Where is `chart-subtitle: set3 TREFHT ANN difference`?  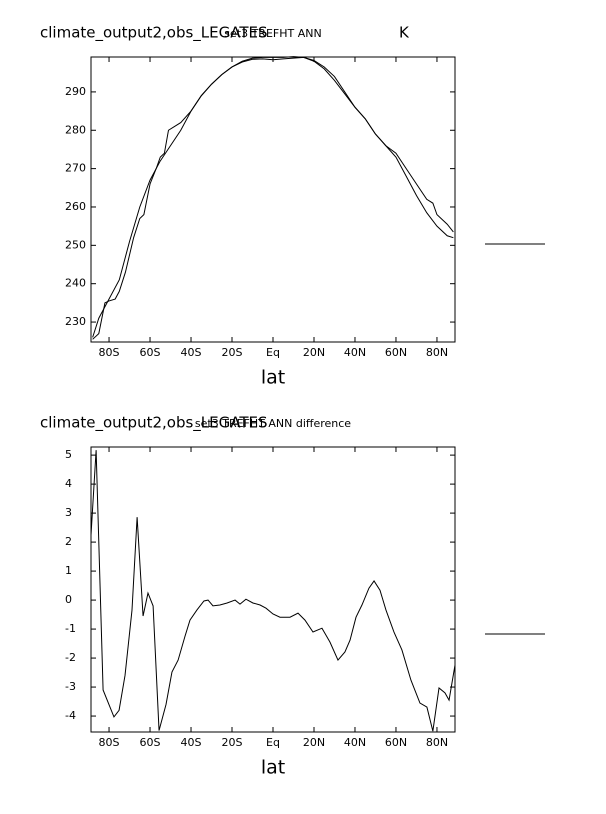 chart-subtitle: set3 TREFHT ANN difference is located at coordinates (273, 423).